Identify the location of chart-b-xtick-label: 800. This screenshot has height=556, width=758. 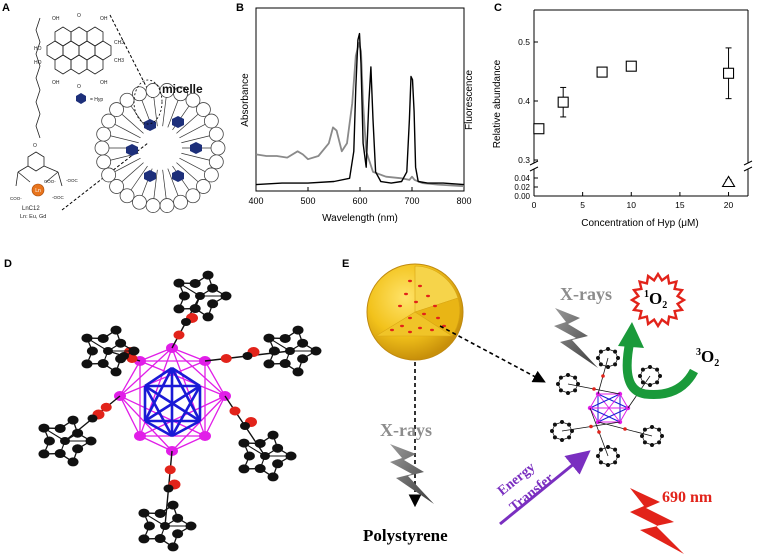
(463, 201).